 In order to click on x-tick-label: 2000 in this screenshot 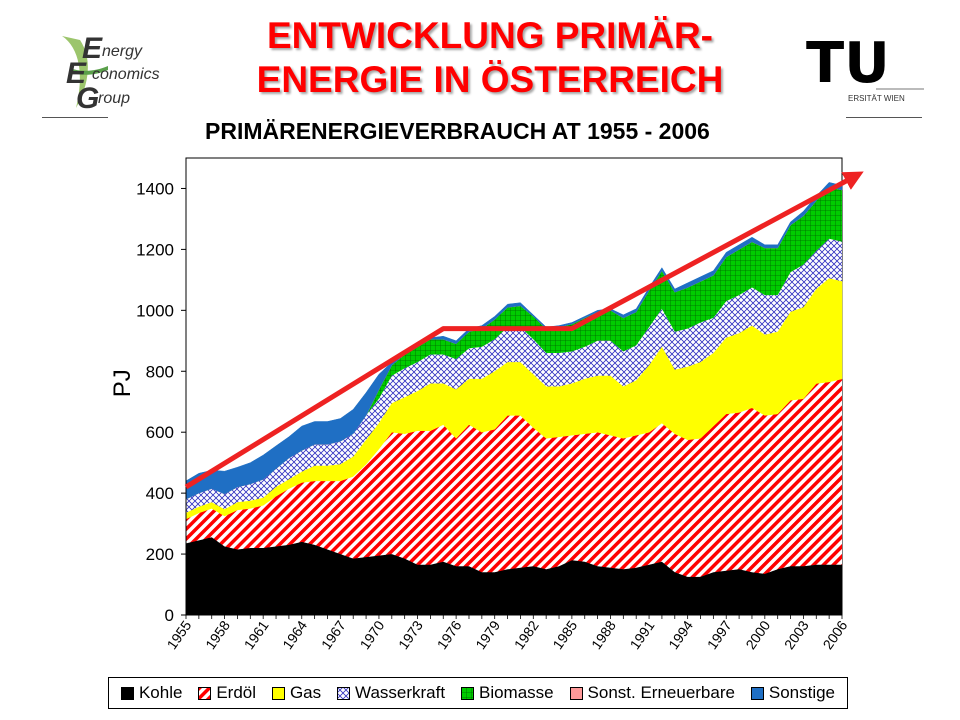, I will do `click(757, 634)`.